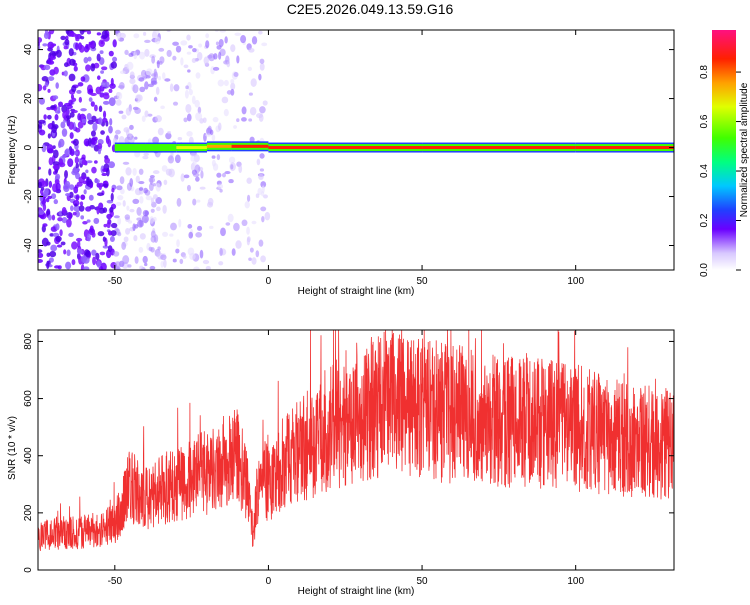 This screenshot has height=605, width=750. What do you see at coordinates (724, 150) in the screenshot?
I see `colorbar` at bounding box center [724, 150].